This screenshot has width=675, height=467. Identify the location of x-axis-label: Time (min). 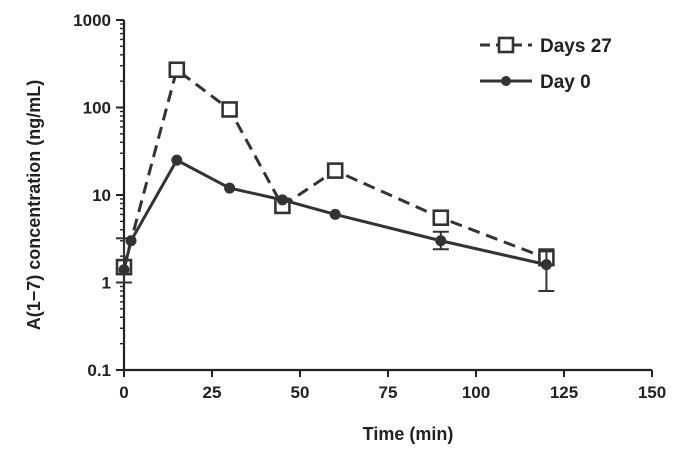
(408, 434).